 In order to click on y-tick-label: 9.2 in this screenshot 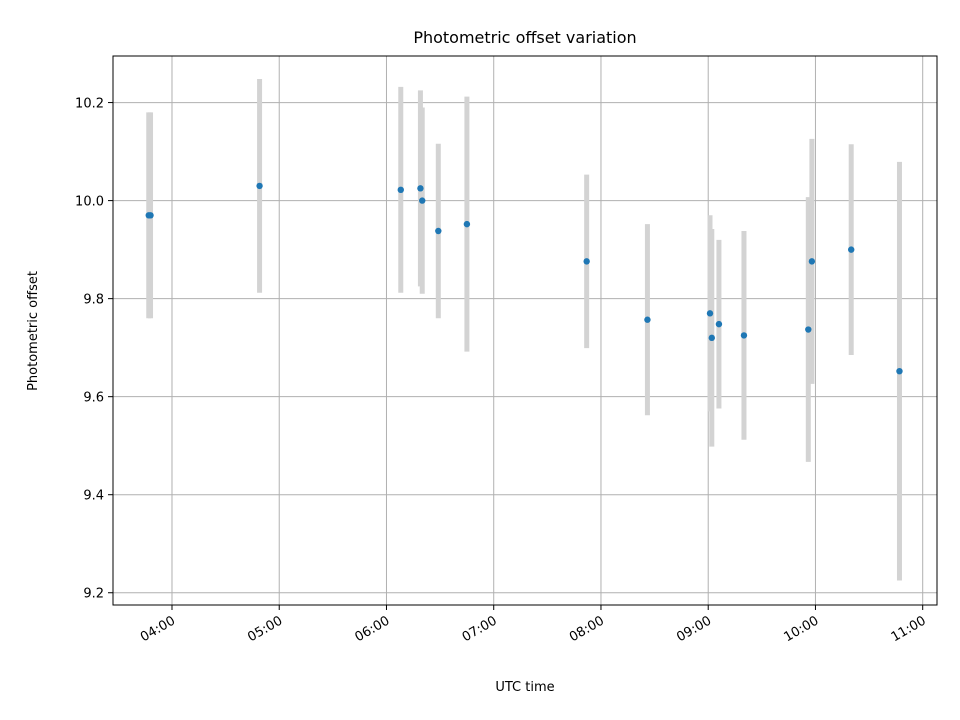, I will do `click(93, 594)`.